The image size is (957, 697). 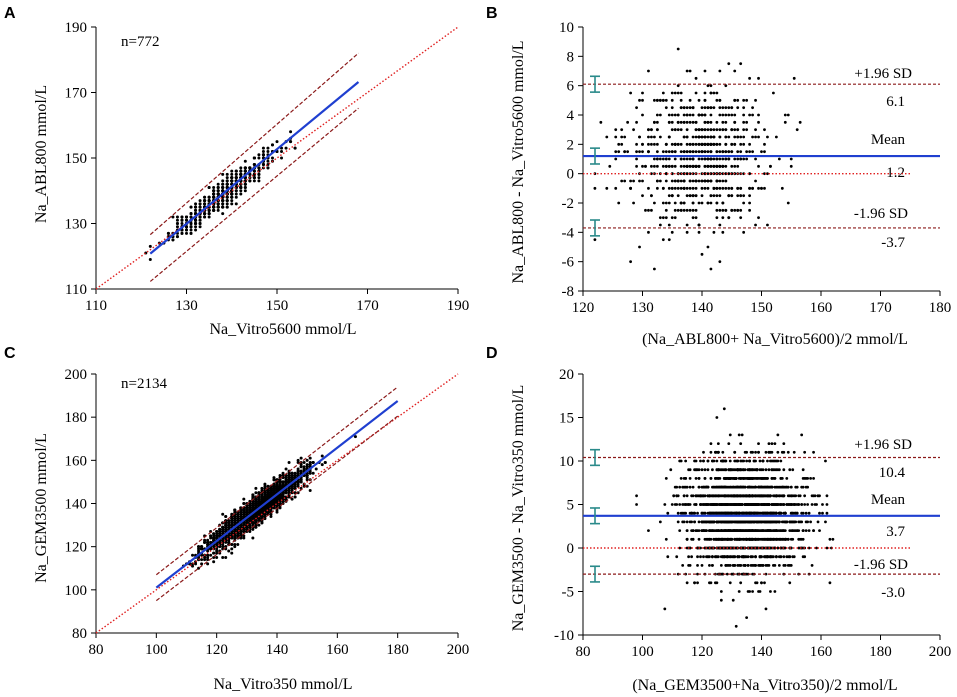 I want to click on panel-a-annotation: n=772, so click(x=140, y=42).